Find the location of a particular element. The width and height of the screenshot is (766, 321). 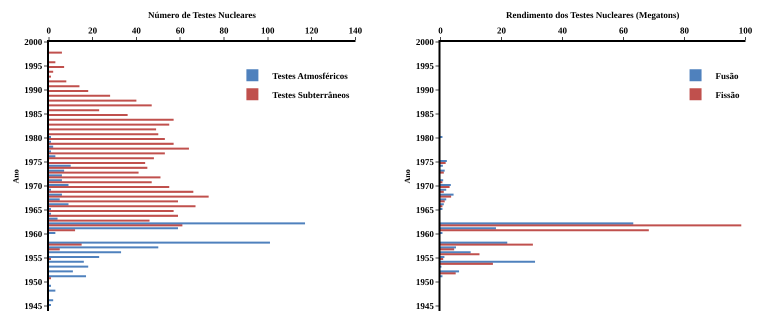

y-tick-label: 1970 is located at coordinates (33, 186).